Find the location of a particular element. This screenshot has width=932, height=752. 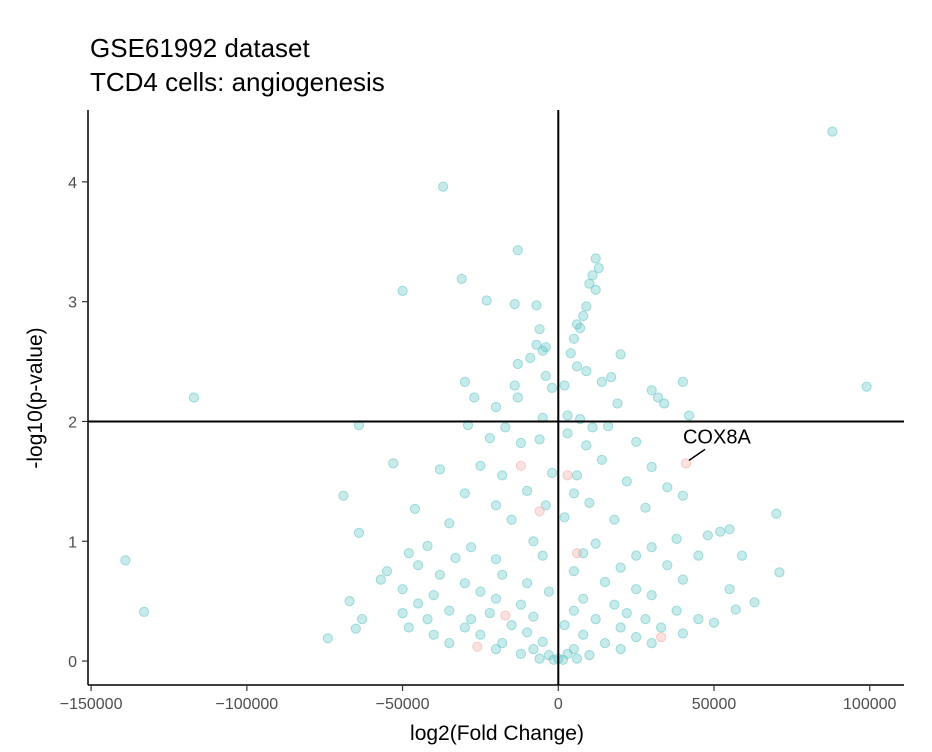

chart-subtitle: TCD4 cells: angiogenesis is located at coordinates (237, 82).